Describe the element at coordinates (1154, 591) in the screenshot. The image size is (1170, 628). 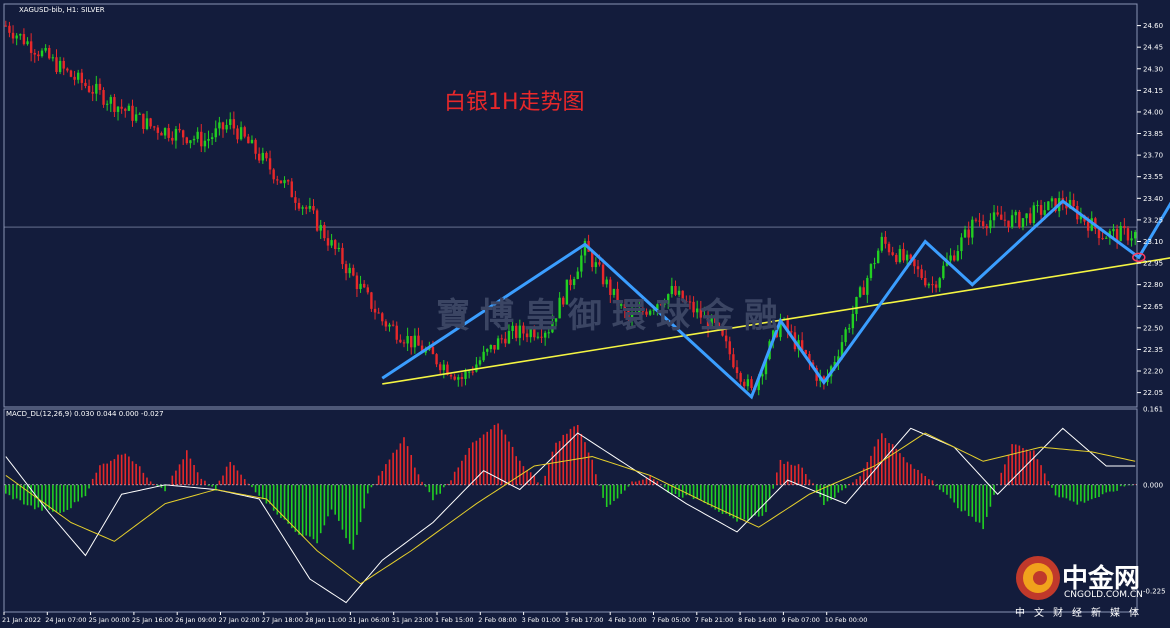
I see `macd-tick-label: -0.225` at that location.